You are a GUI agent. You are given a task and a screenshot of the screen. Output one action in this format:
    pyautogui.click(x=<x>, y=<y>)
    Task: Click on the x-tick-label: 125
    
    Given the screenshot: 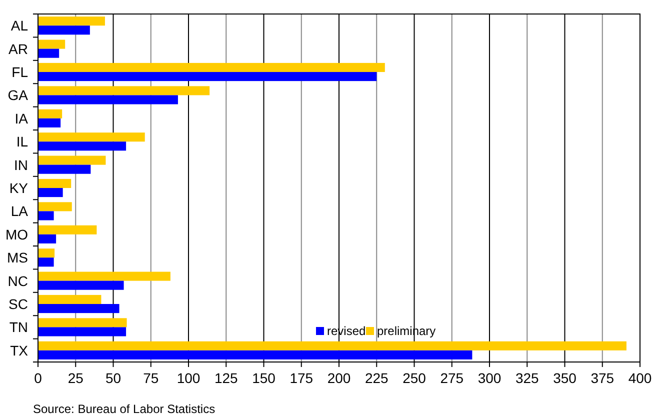 What is the action you would take?
    pyautogui.click(x=226, y=378)
    